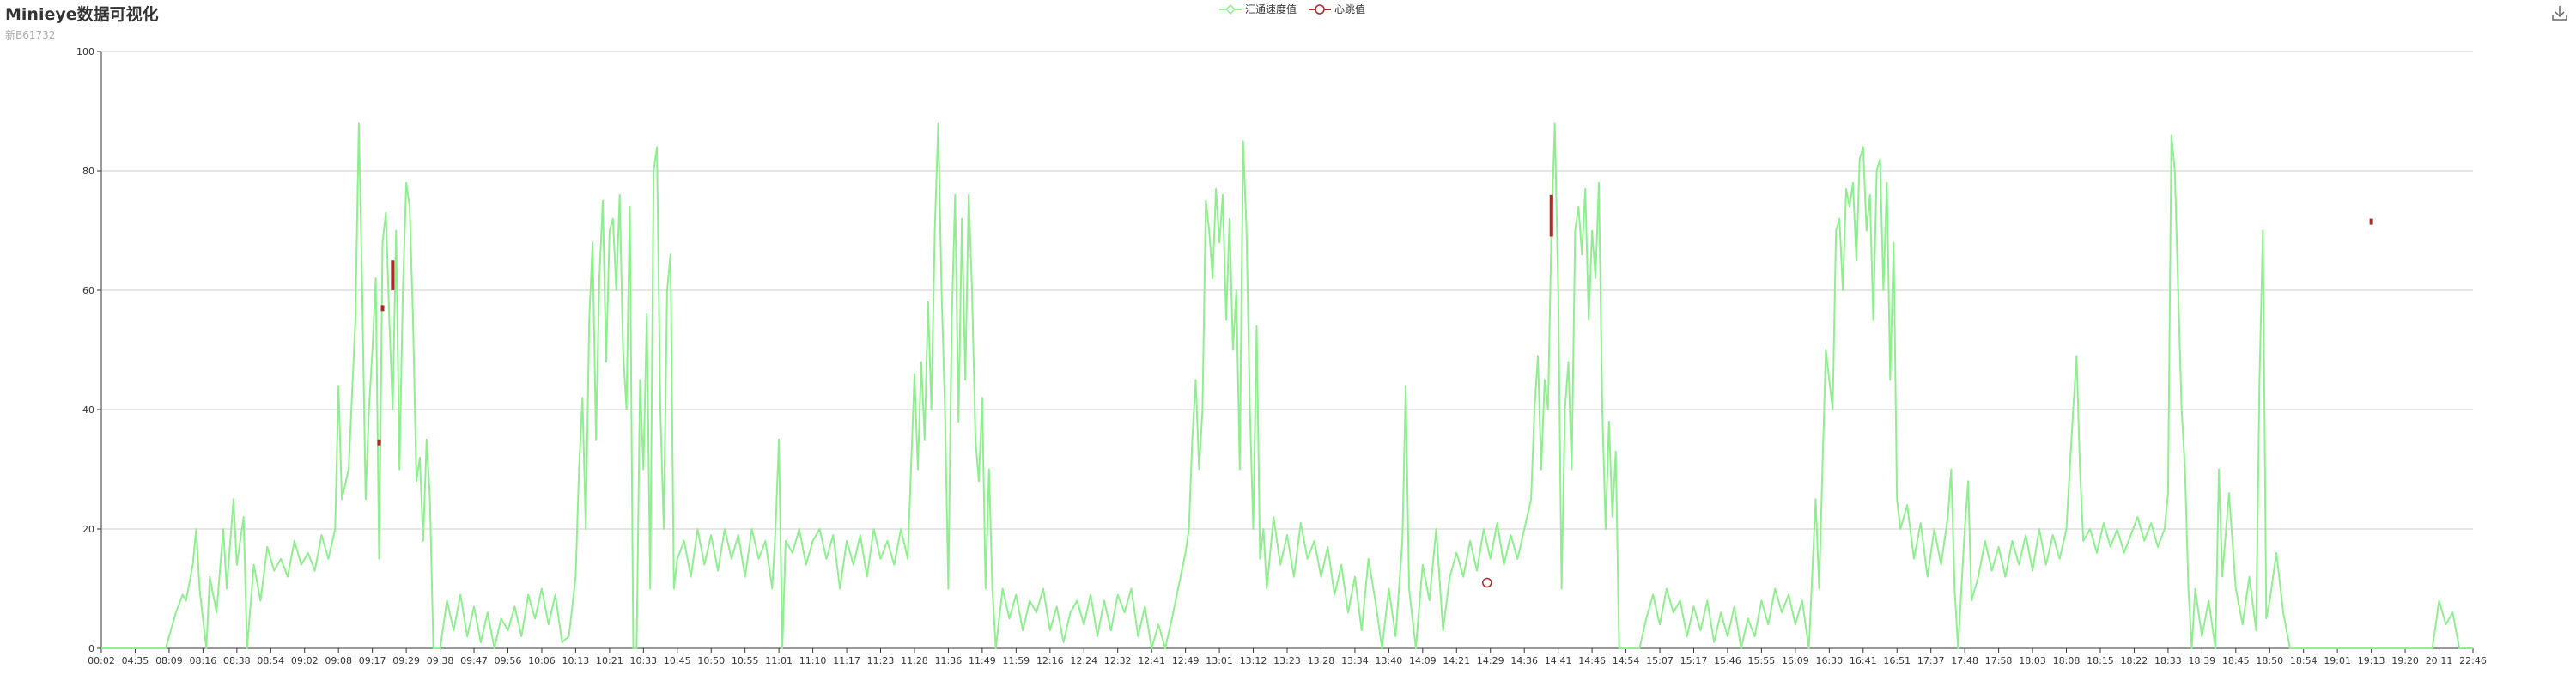 The image size is (2576, 687). What do you see at coordinates (2100, 660) in the screenshot?
I see `x-tick-label: 18:15` at bounding box center [2100, 660].